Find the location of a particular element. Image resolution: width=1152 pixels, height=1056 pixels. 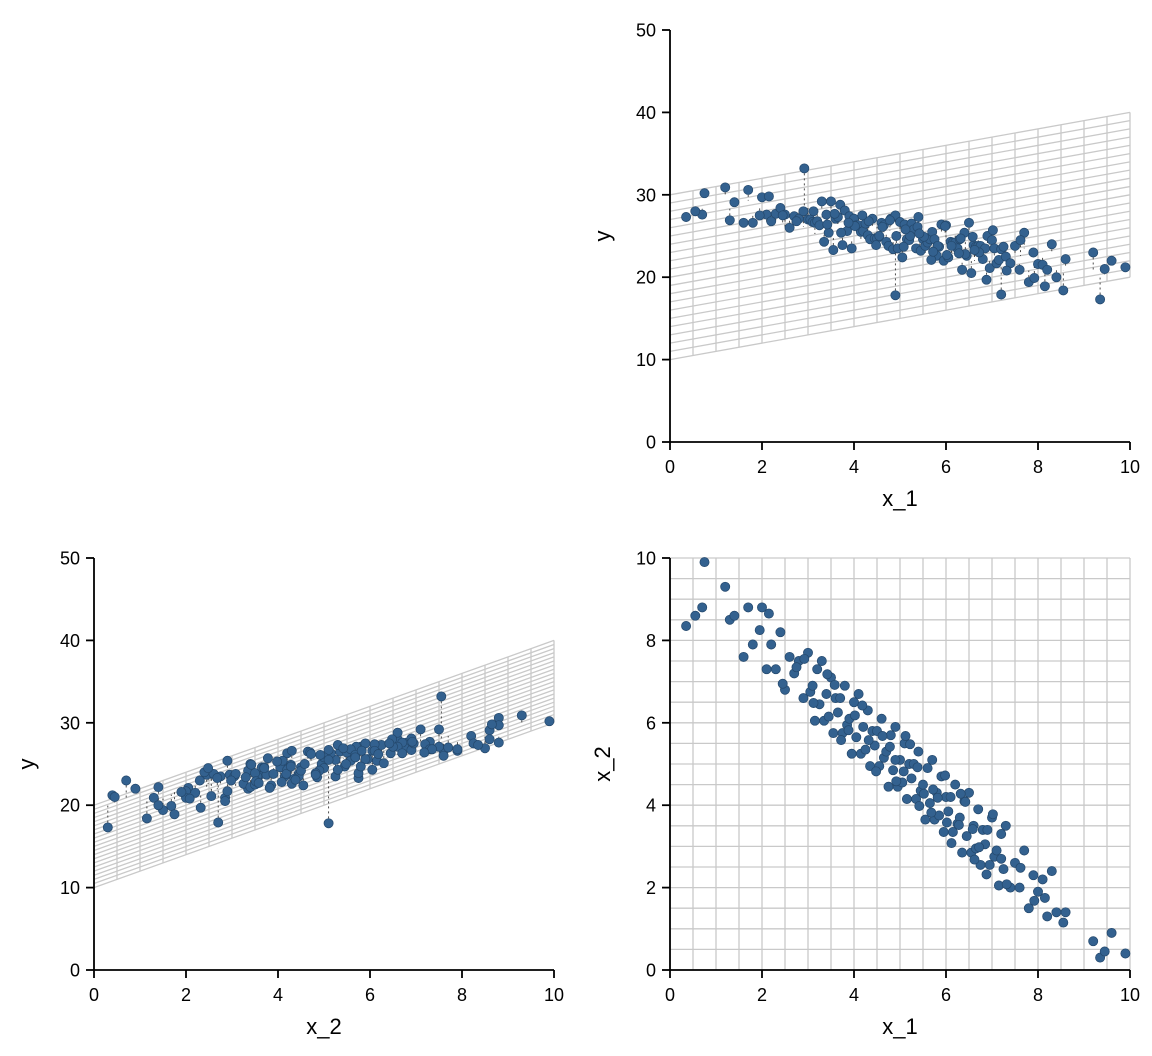

x-tick-label: 4 is located at coordinates (278, 995).